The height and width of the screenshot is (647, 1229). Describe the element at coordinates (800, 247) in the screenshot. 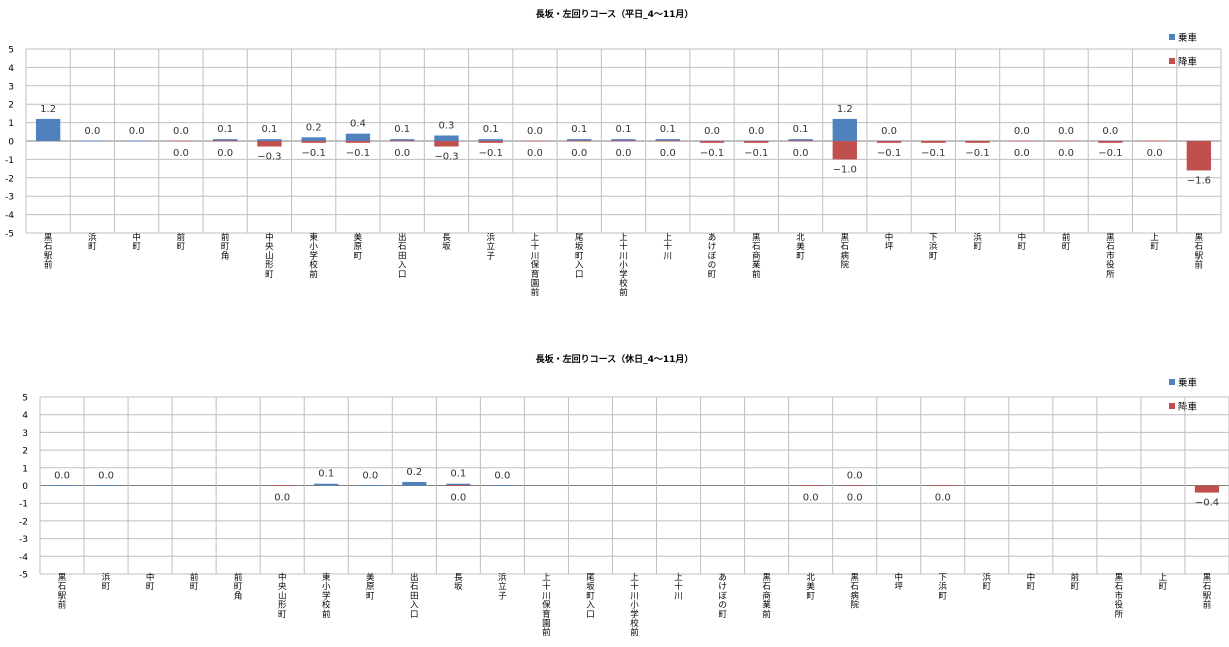

I see `x-tick-label: 北美町` at that location.